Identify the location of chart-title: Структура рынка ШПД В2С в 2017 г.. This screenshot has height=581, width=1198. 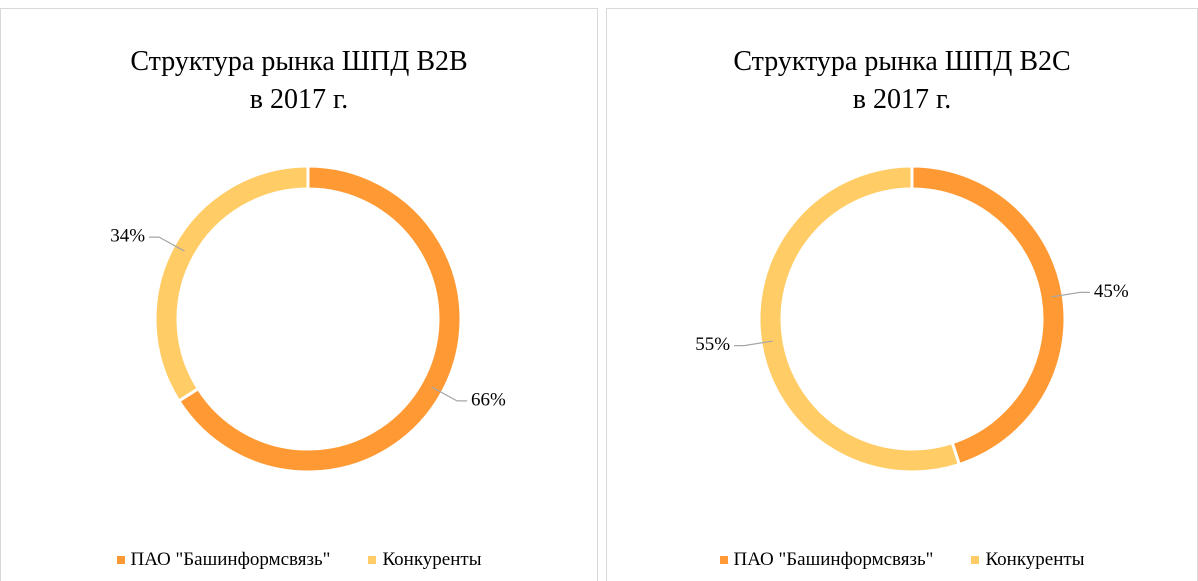
(902, 80).